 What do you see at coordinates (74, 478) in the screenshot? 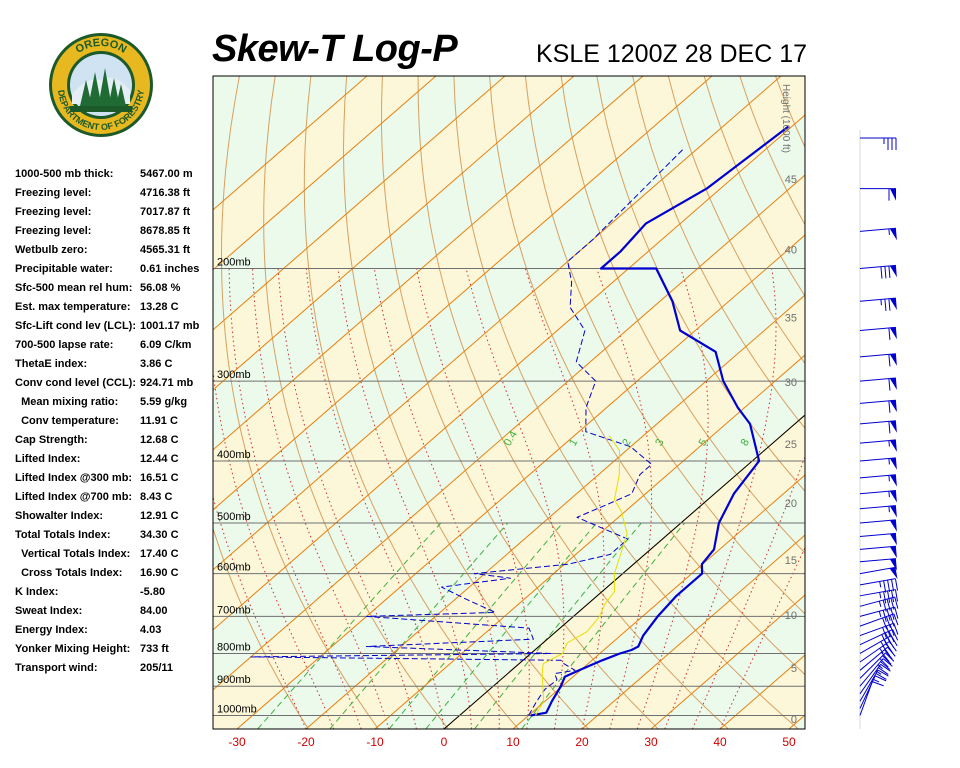
I see `index-label: Lifted Index @300 mb:` at bounding box center [74, 478].